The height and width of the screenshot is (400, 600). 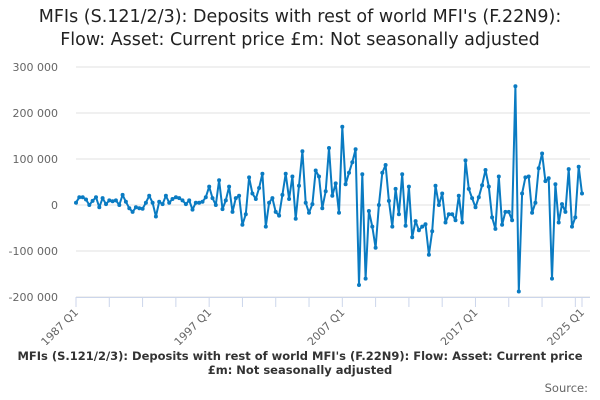 What do you see at coordinates (33, 251) in the screenshot?
I see `y-tick-label: -100 000` at bounding box center [33, 251].